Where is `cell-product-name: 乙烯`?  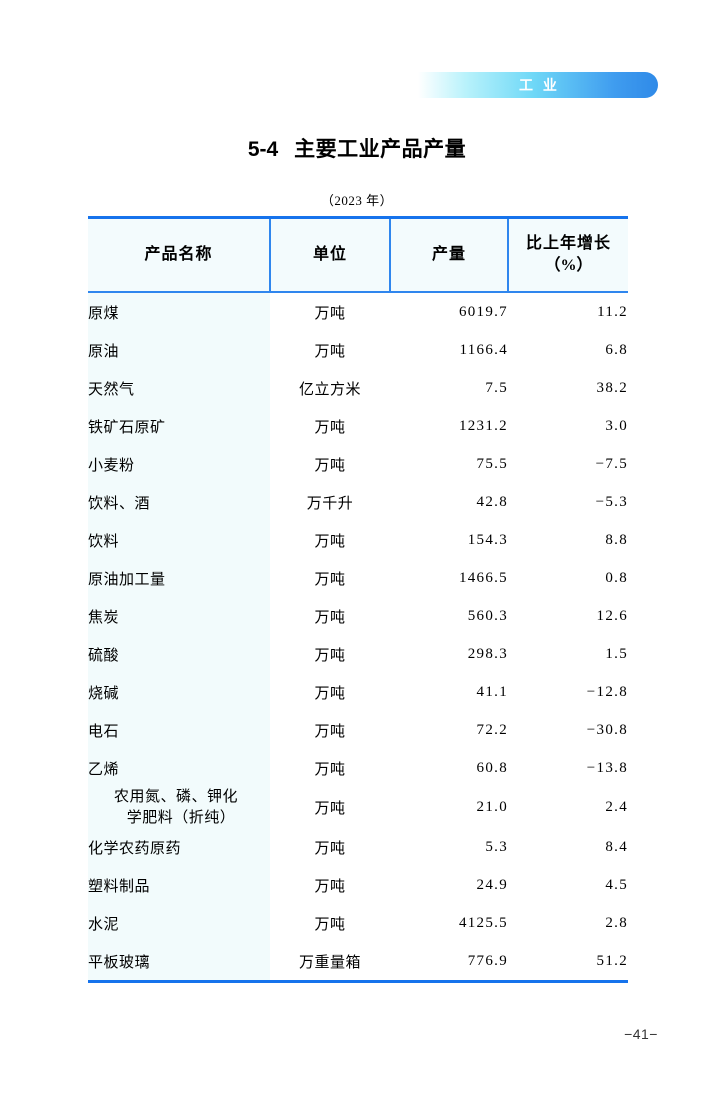 cell-product-name: 乙烯 is located at coordinates (179, 768).